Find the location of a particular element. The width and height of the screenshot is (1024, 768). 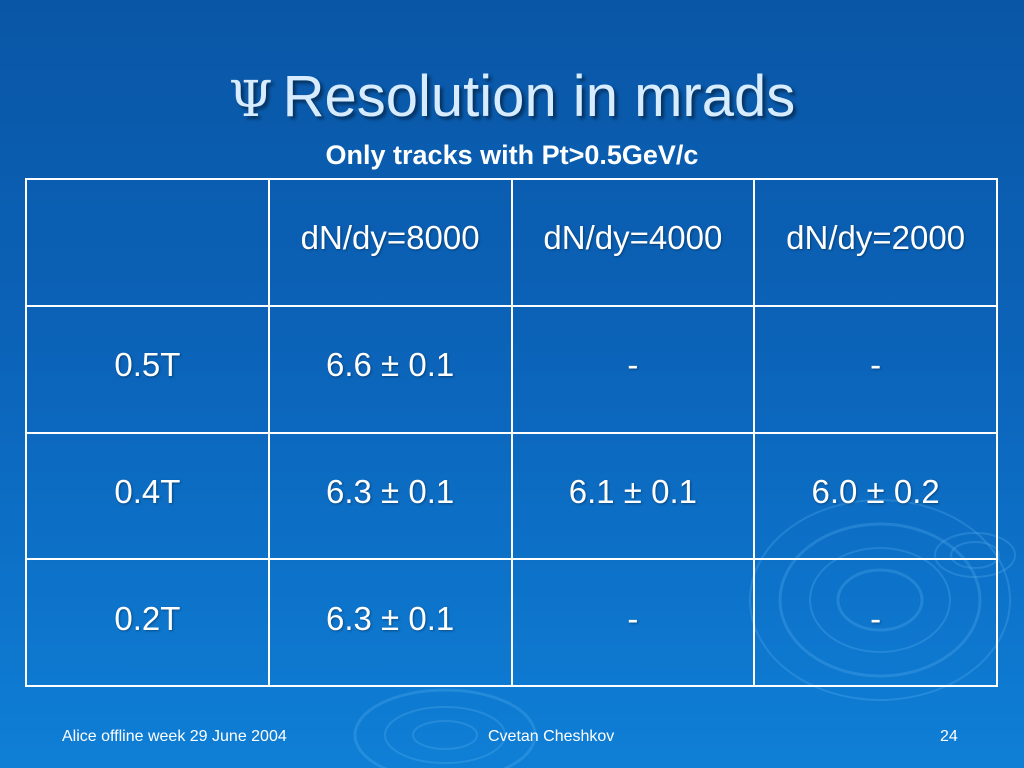

slide-subtitle: Only tracks with Pt>0.5GeV/c is located at coordinates (512, 155).